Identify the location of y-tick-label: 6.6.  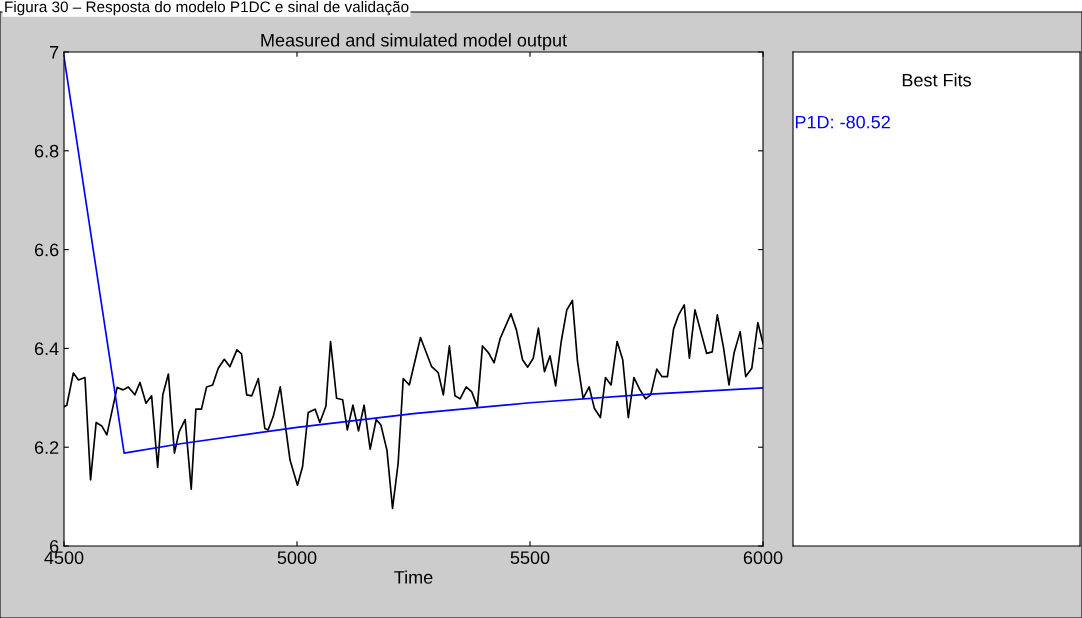
(46, 250).